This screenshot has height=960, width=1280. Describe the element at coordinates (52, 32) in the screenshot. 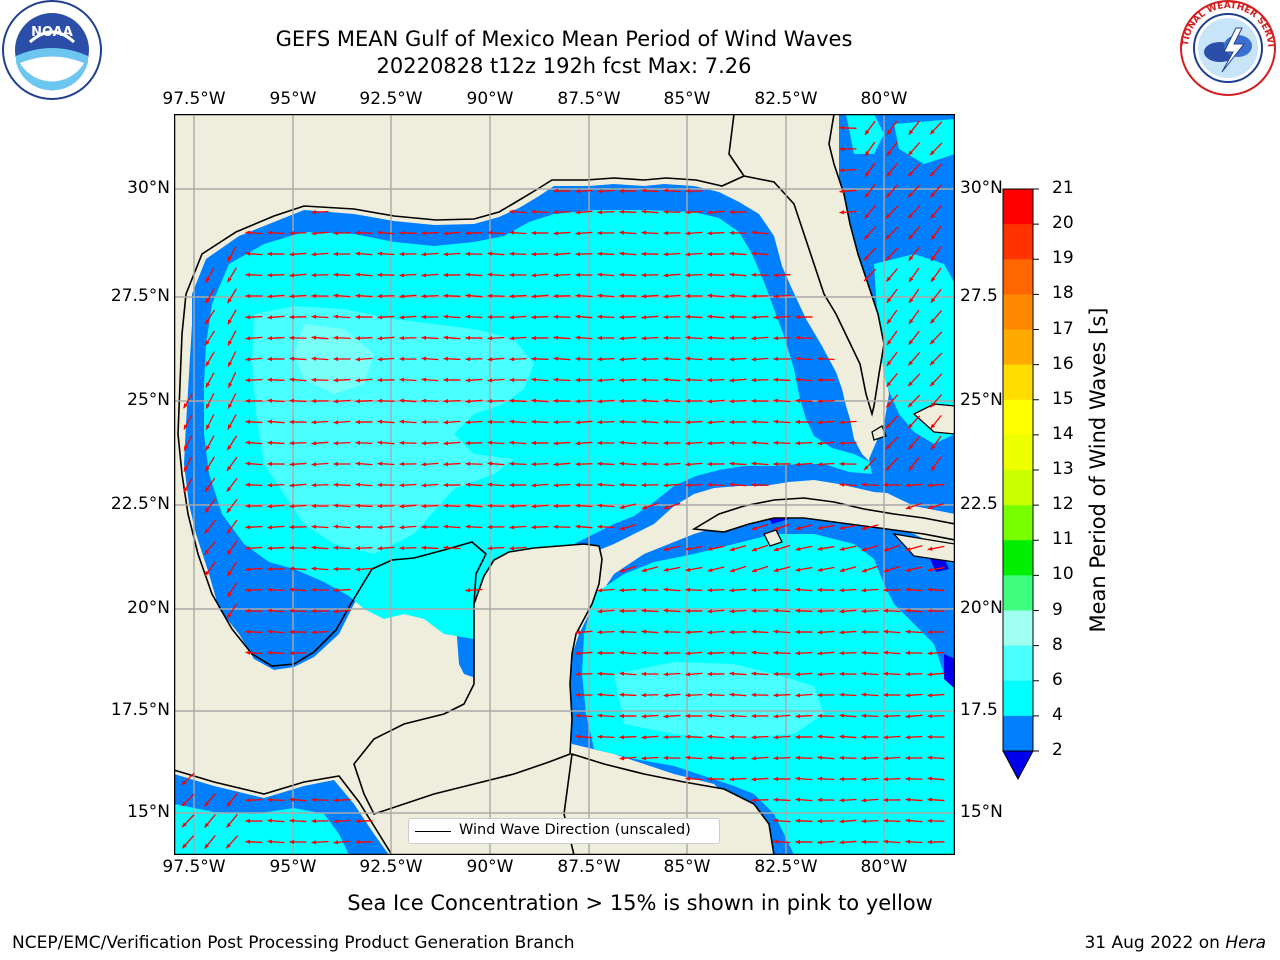

I see `noaa-logo-text: NOAA` at that location.